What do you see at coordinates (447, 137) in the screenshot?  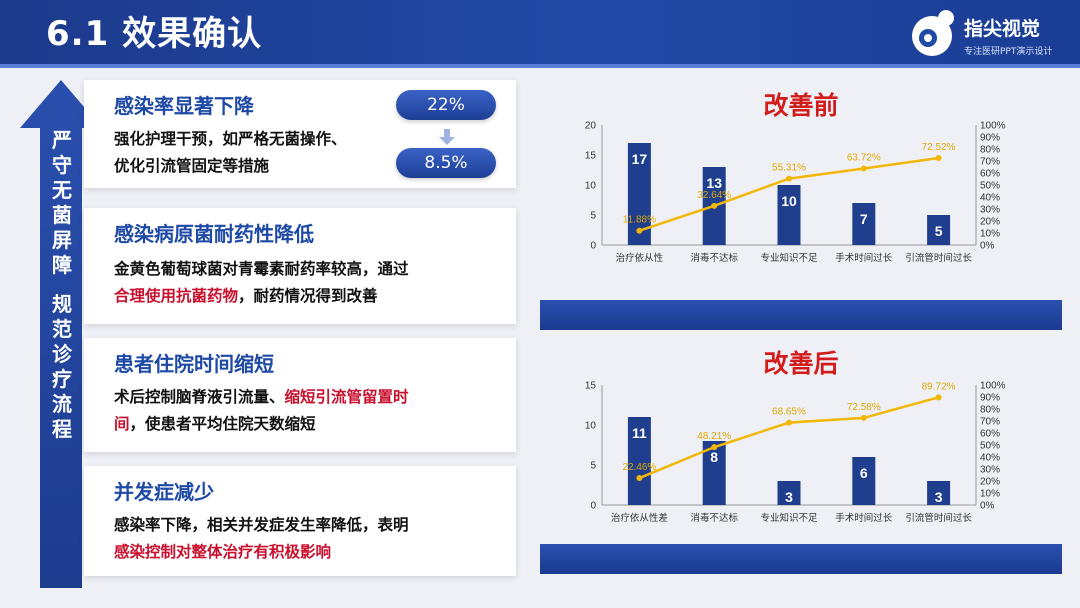 I see `down-arrow-icon` at bounding box center [447, 137].